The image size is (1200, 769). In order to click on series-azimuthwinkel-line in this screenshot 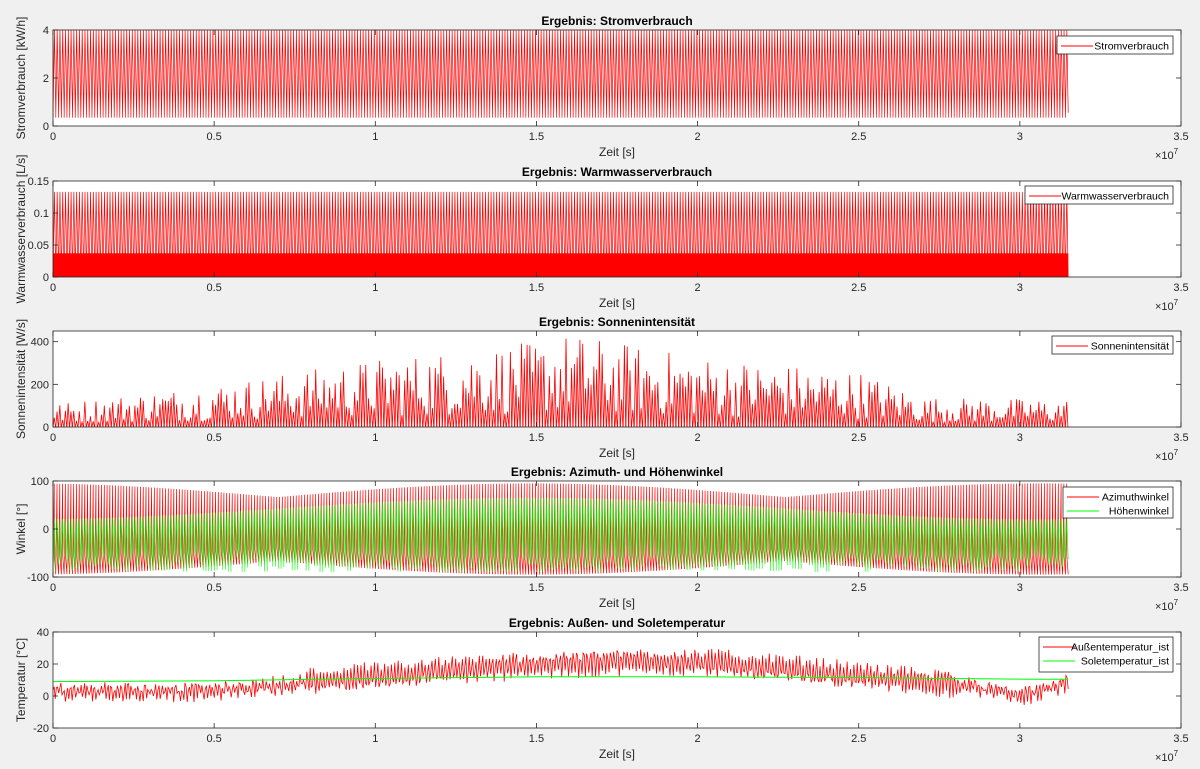, I will do `click(561, 529)`.